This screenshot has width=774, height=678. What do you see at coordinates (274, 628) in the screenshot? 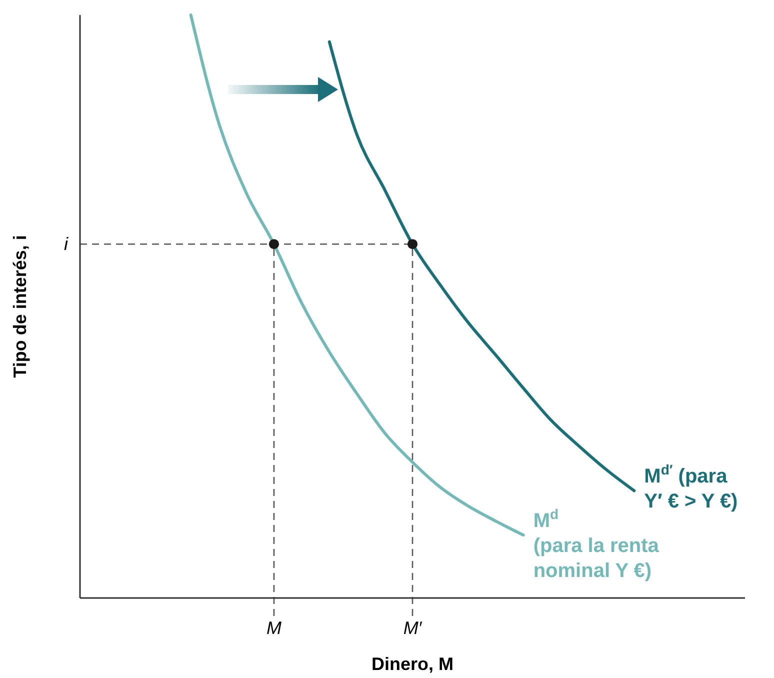
I see `x-tick-label: M` at bounding box center [274, 628].